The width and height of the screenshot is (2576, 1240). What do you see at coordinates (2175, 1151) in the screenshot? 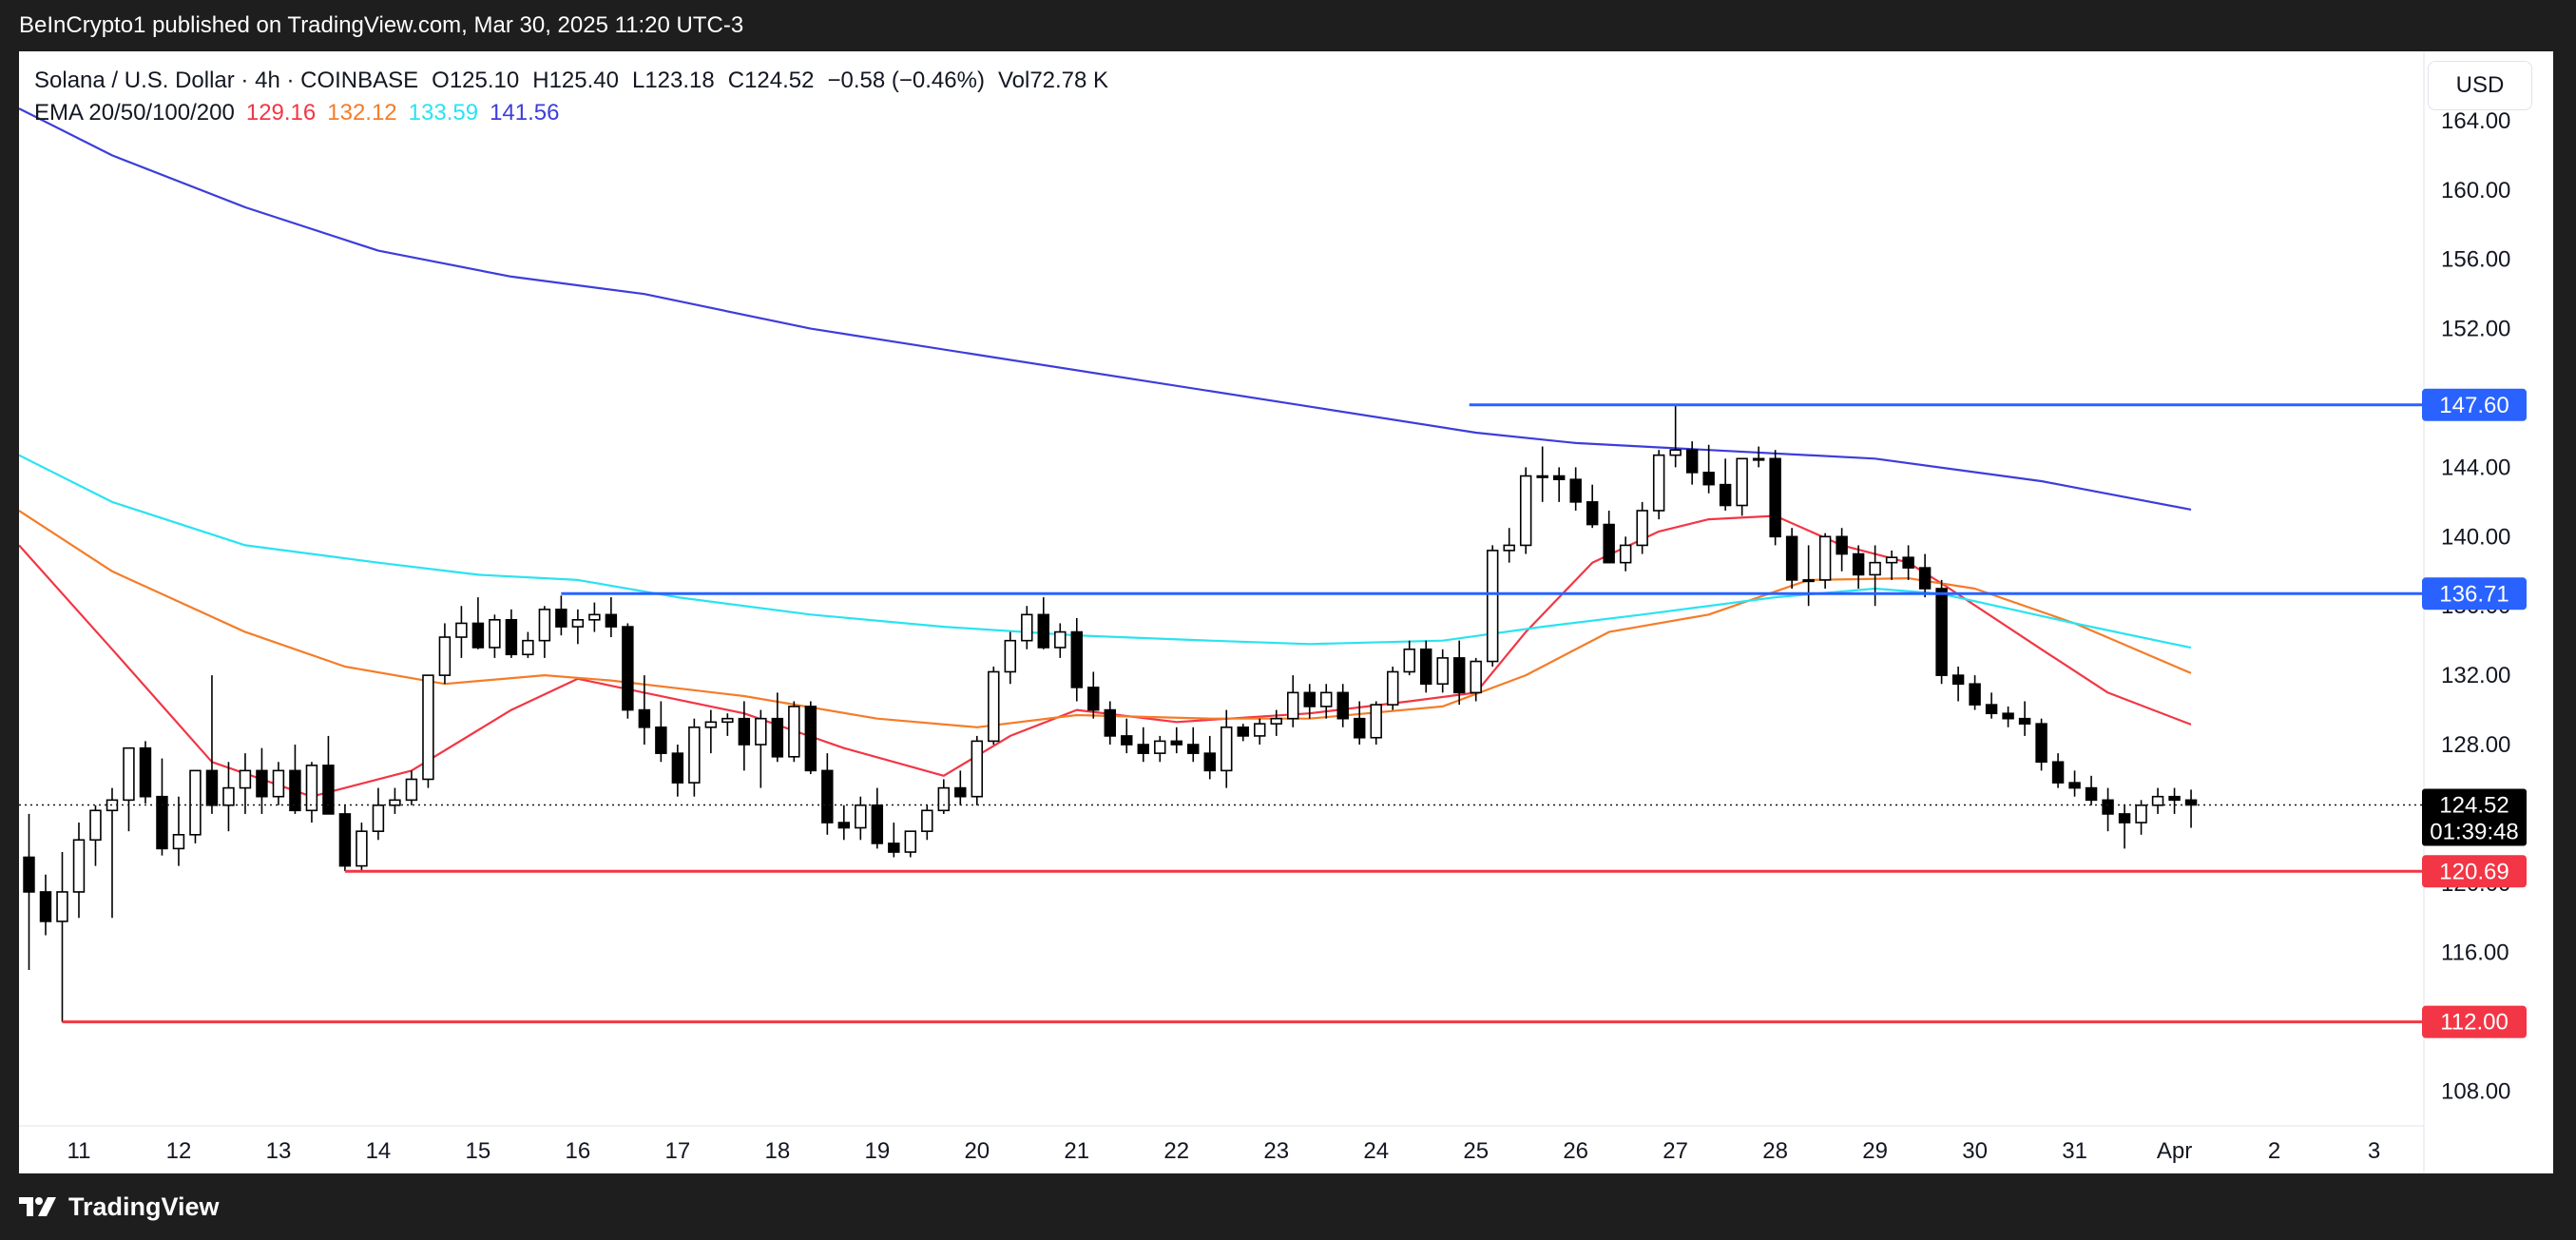
I see `x-tick-label-21: Apr` at bounding box center [2175, 1151].